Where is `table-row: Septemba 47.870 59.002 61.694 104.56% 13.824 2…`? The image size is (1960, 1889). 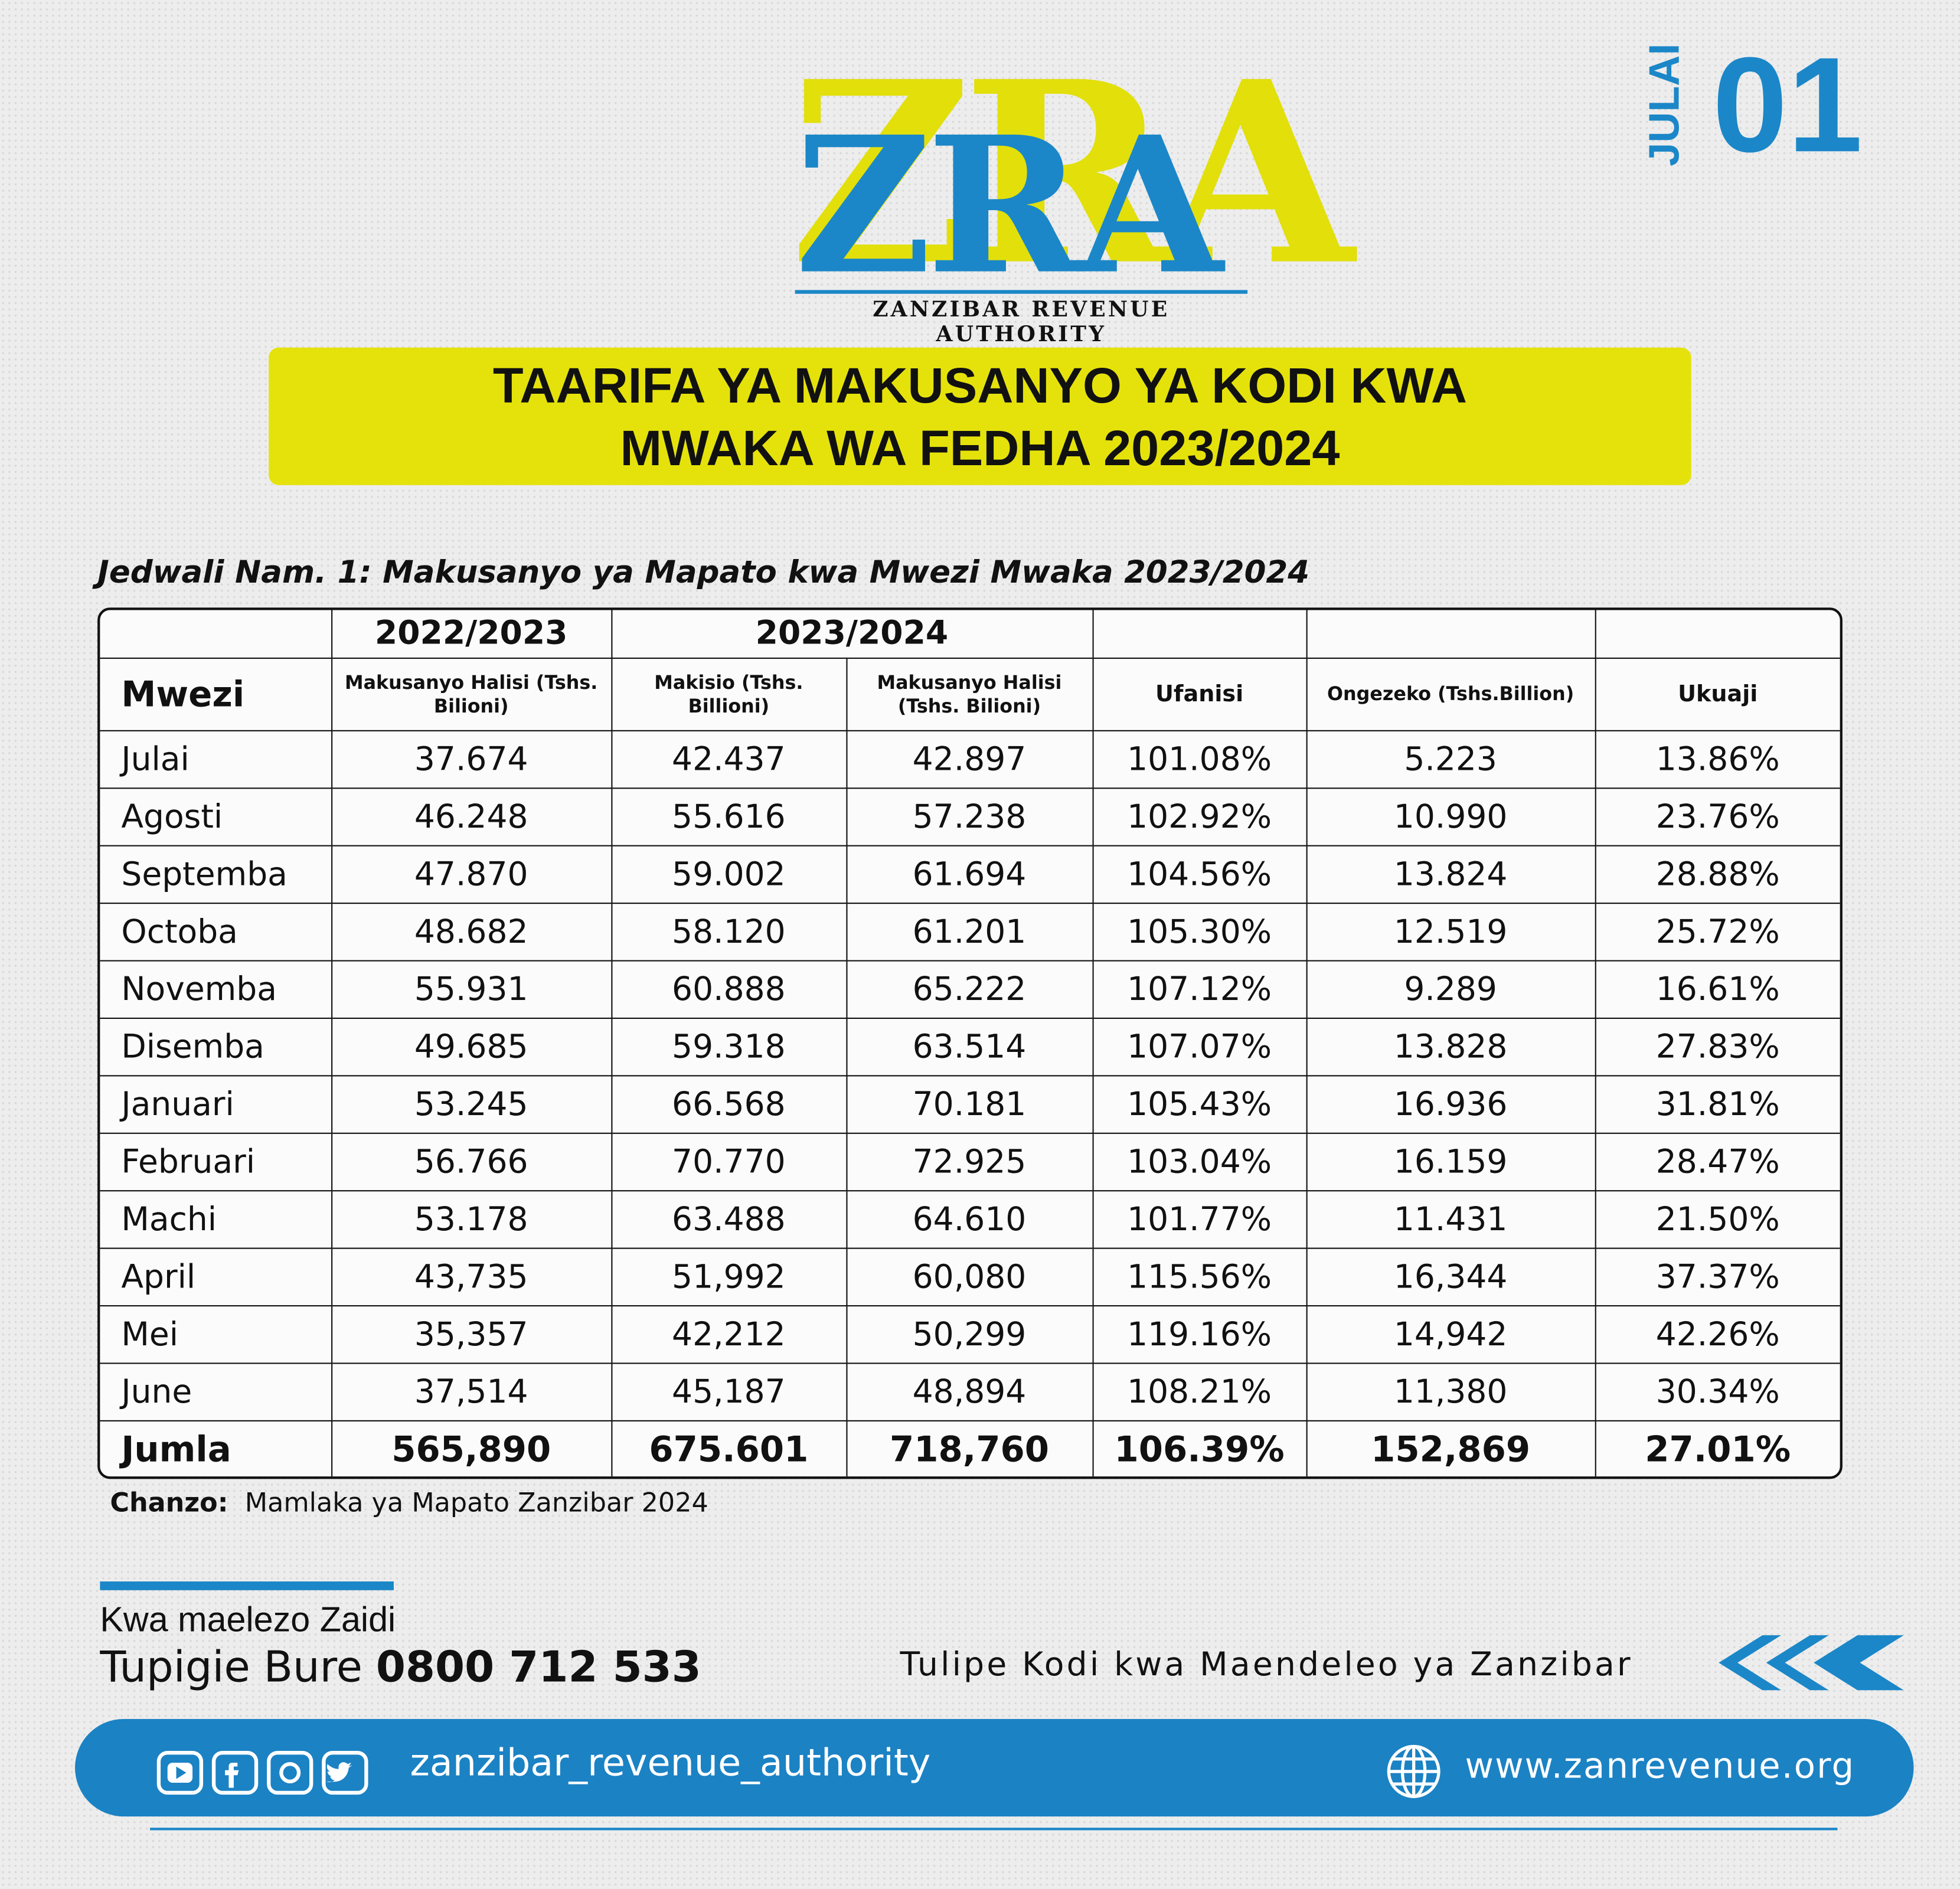
table-row: Septemba 47.870 59.002 61.694 104.56% 13.824 2… is located at coordinates (970, 874).